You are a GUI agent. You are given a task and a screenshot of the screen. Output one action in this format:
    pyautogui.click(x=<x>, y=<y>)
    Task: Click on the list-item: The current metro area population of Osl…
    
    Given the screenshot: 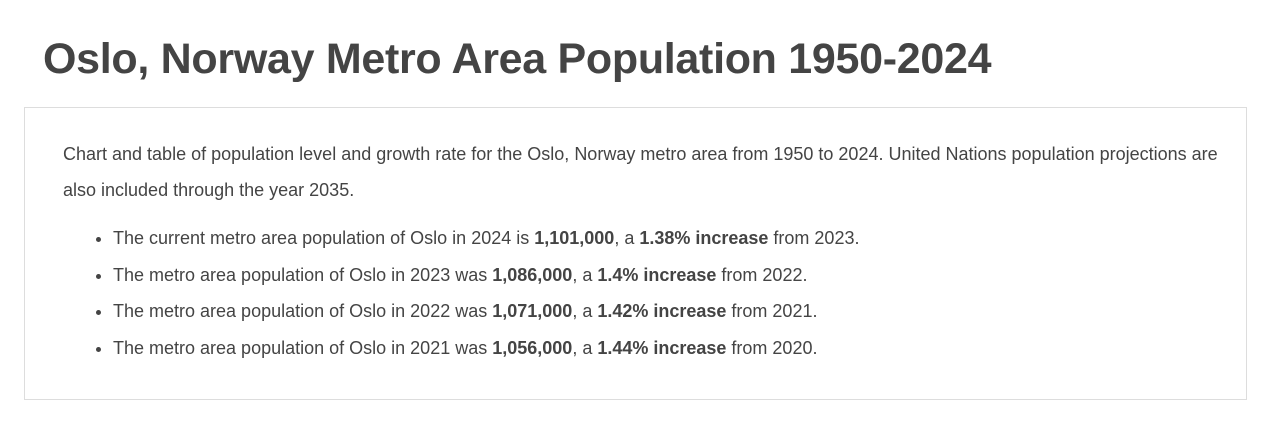 What is the action you would take?
    pyautogui.click(x=486, y=238)
    